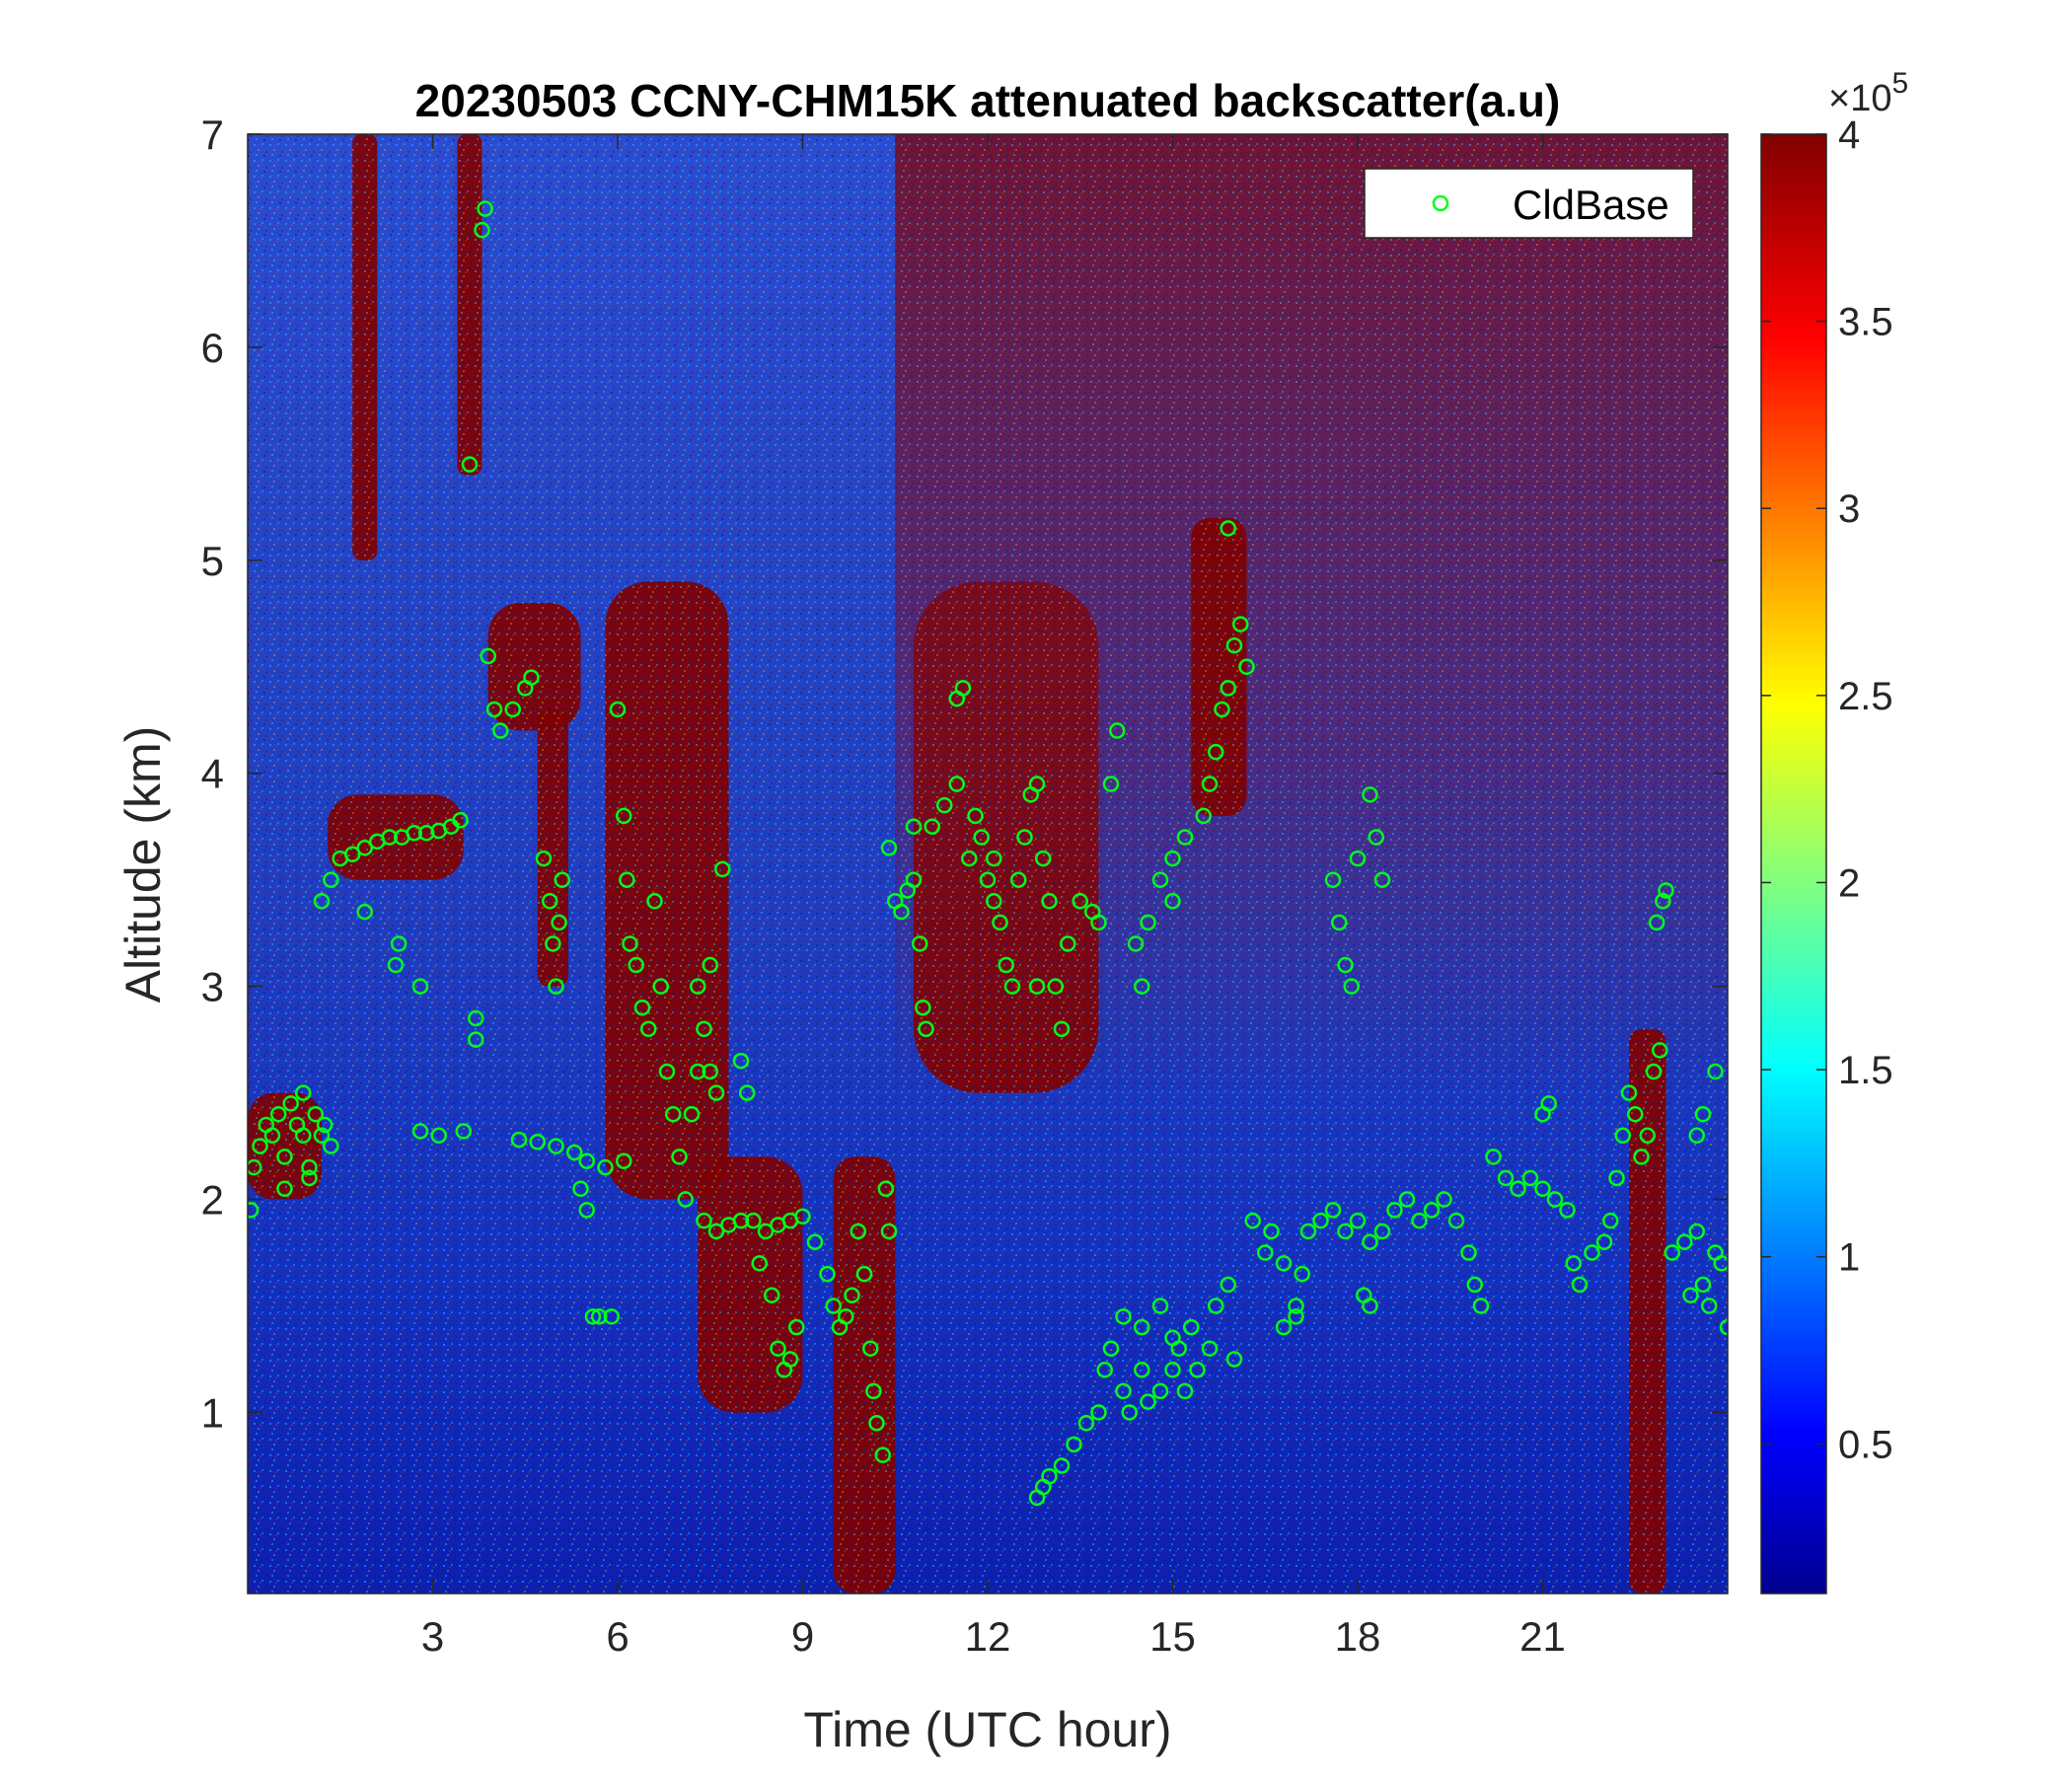 The height and width of the screenshot is (1781, 2072). I want to click on x-tick-label-15: 15, so click(1172, 1636).